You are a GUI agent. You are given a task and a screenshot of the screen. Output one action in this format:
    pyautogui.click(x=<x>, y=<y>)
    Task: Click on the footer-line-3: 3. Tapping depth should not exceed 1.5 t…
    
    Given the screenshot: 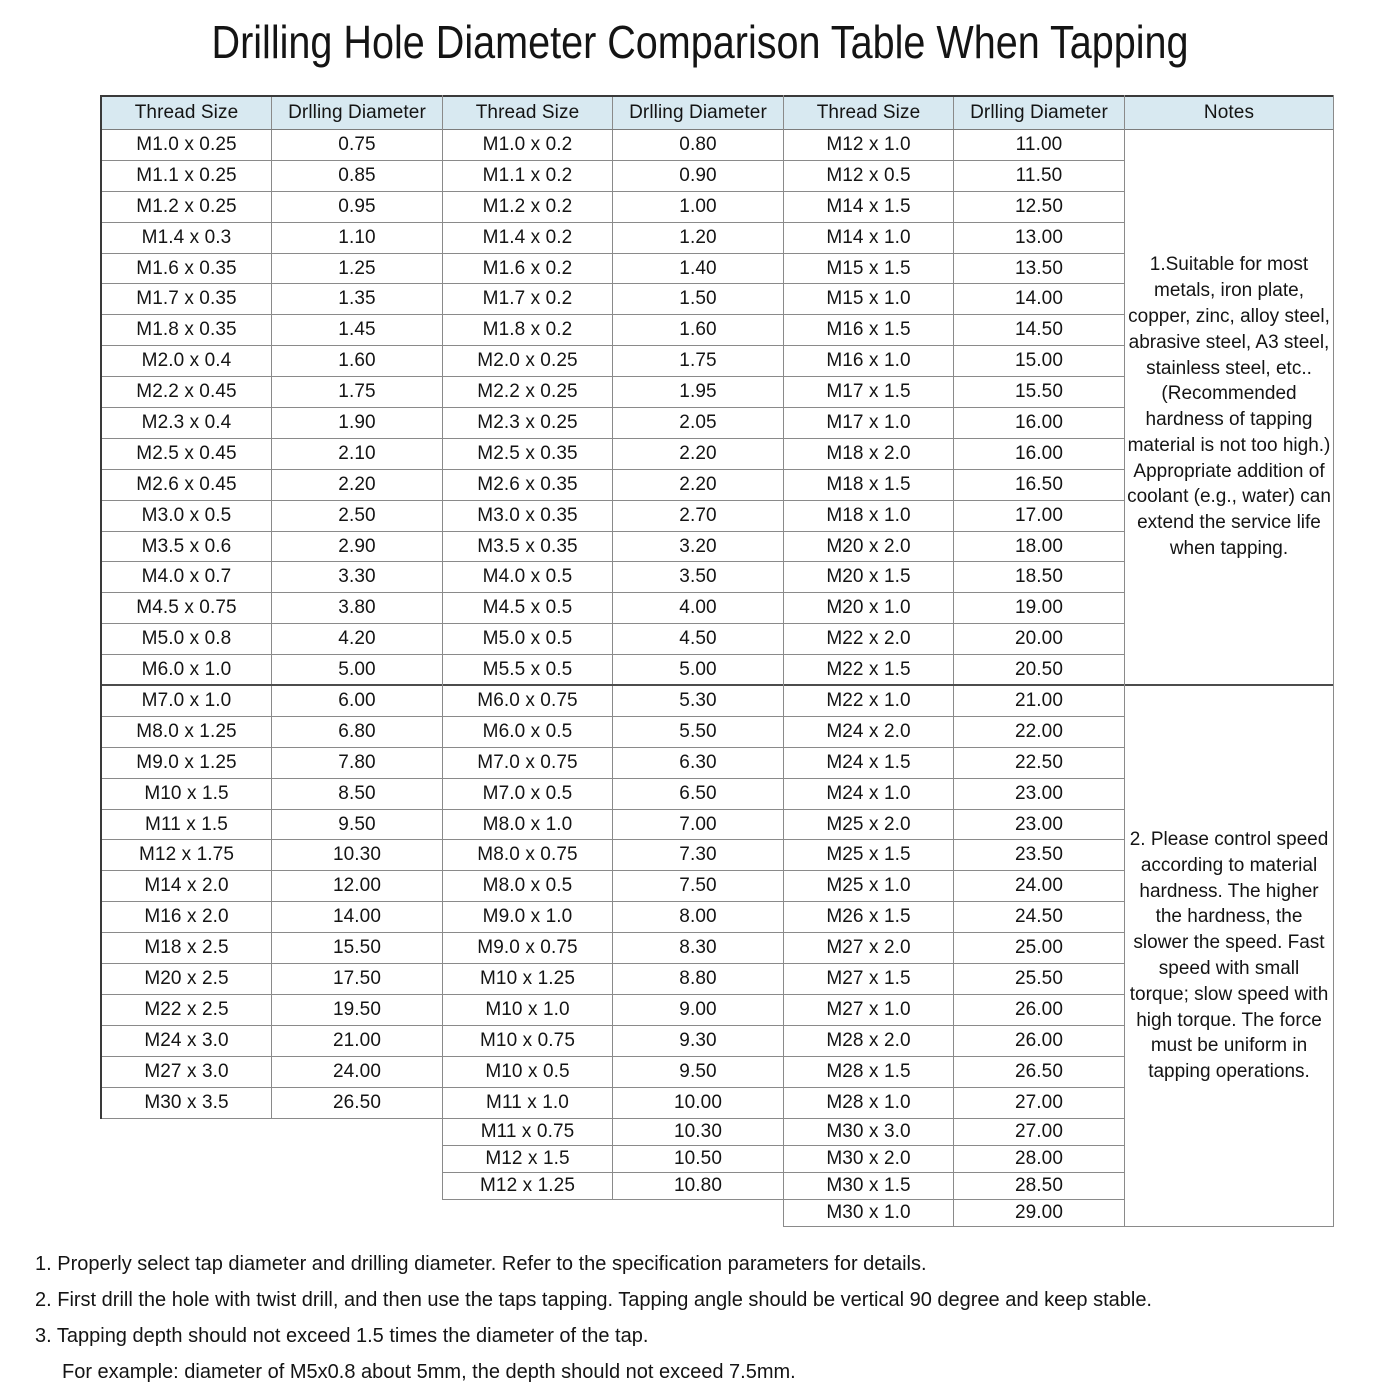 What is the action you would take?
    pyautogui.click(x=342, y=1336)
    